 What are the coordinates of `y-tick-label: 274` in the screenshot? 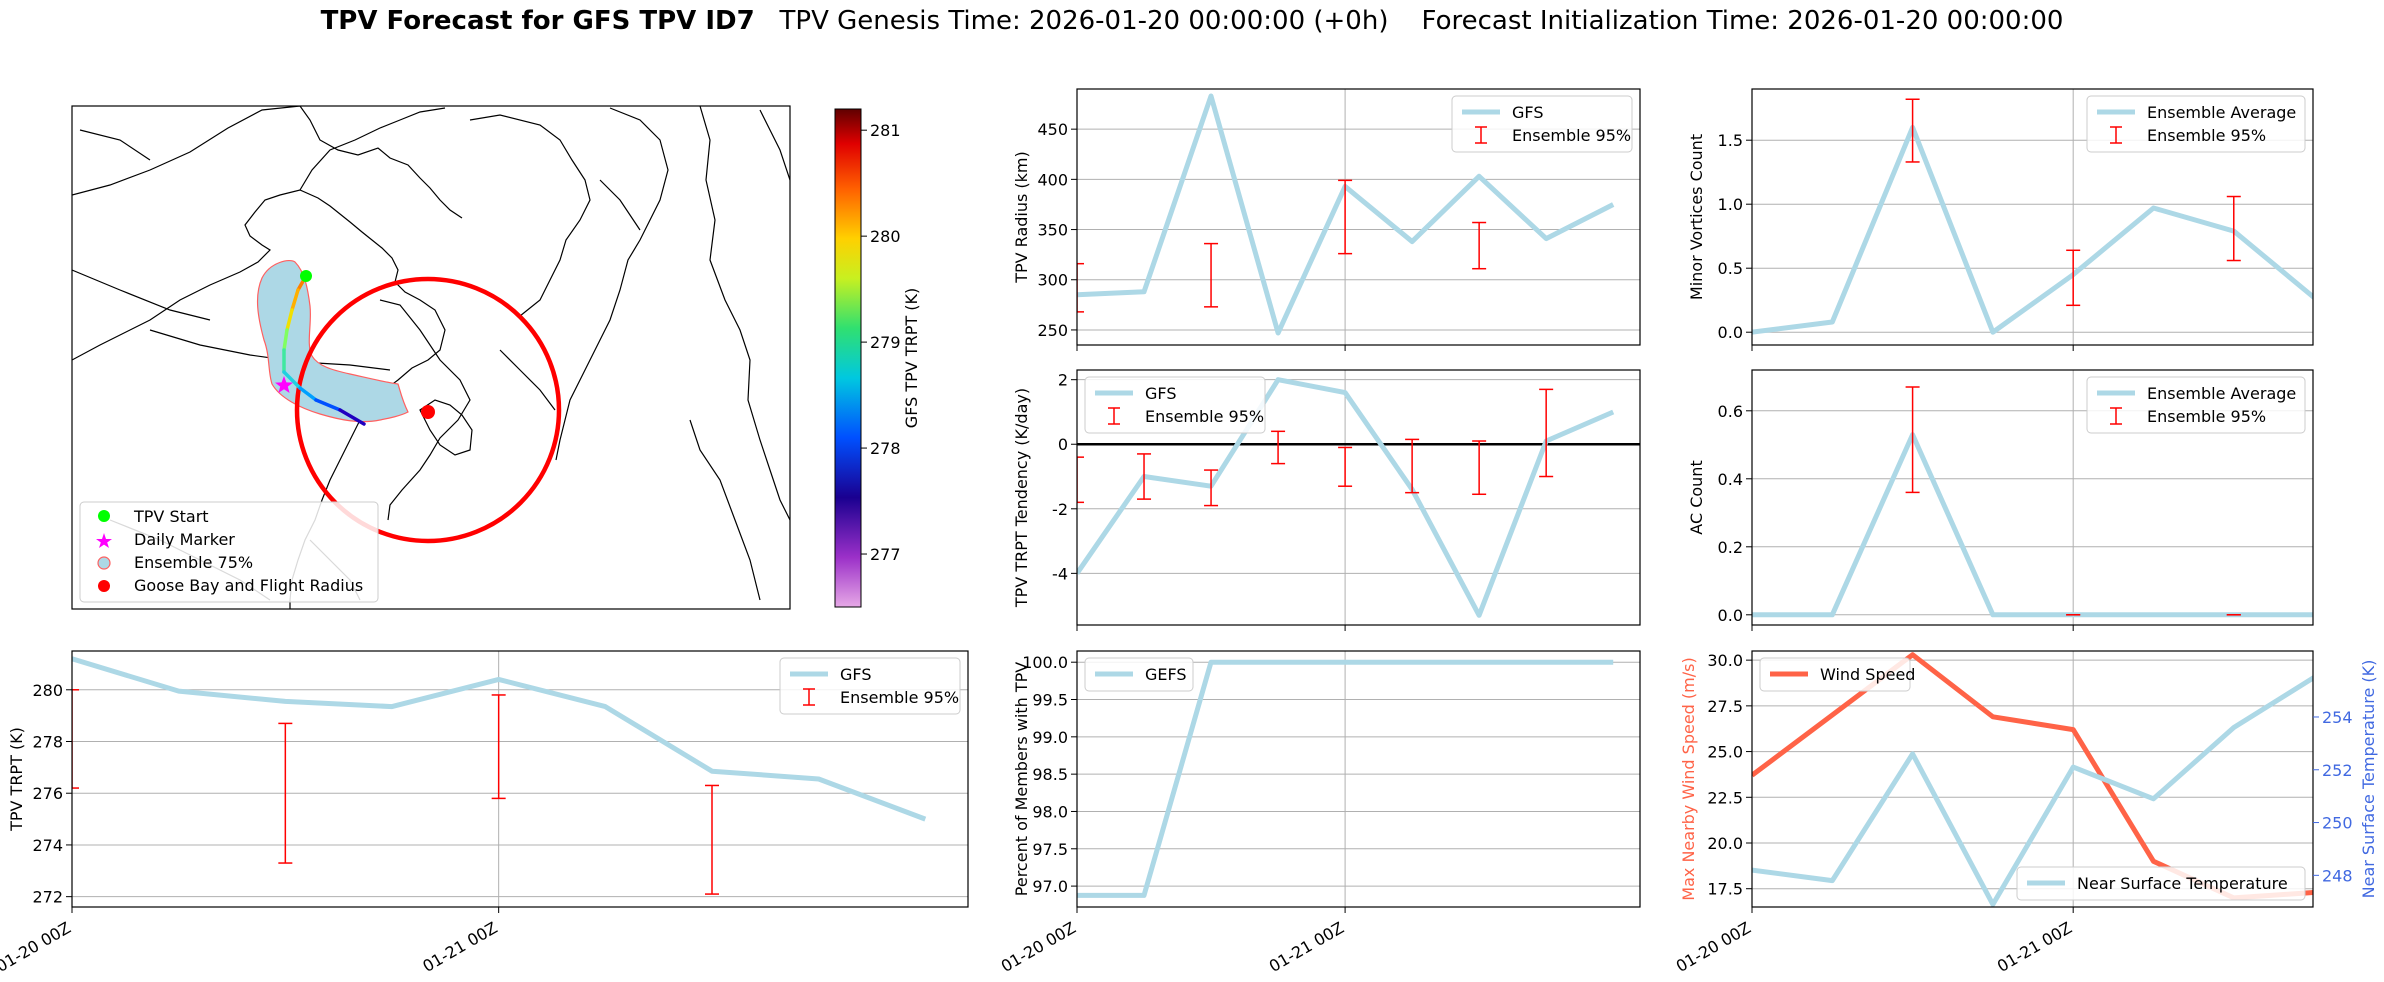 It's located at (47, 845).